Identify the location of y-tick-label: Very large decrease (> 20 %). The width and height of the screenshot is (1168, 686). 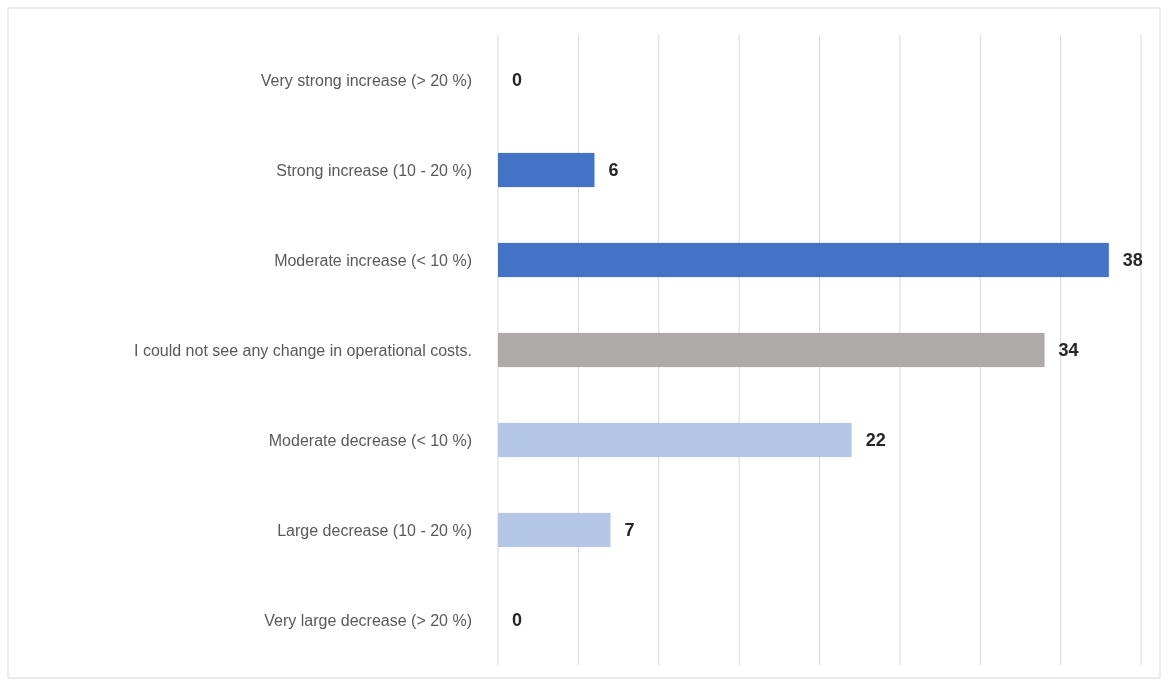
(368, 620).